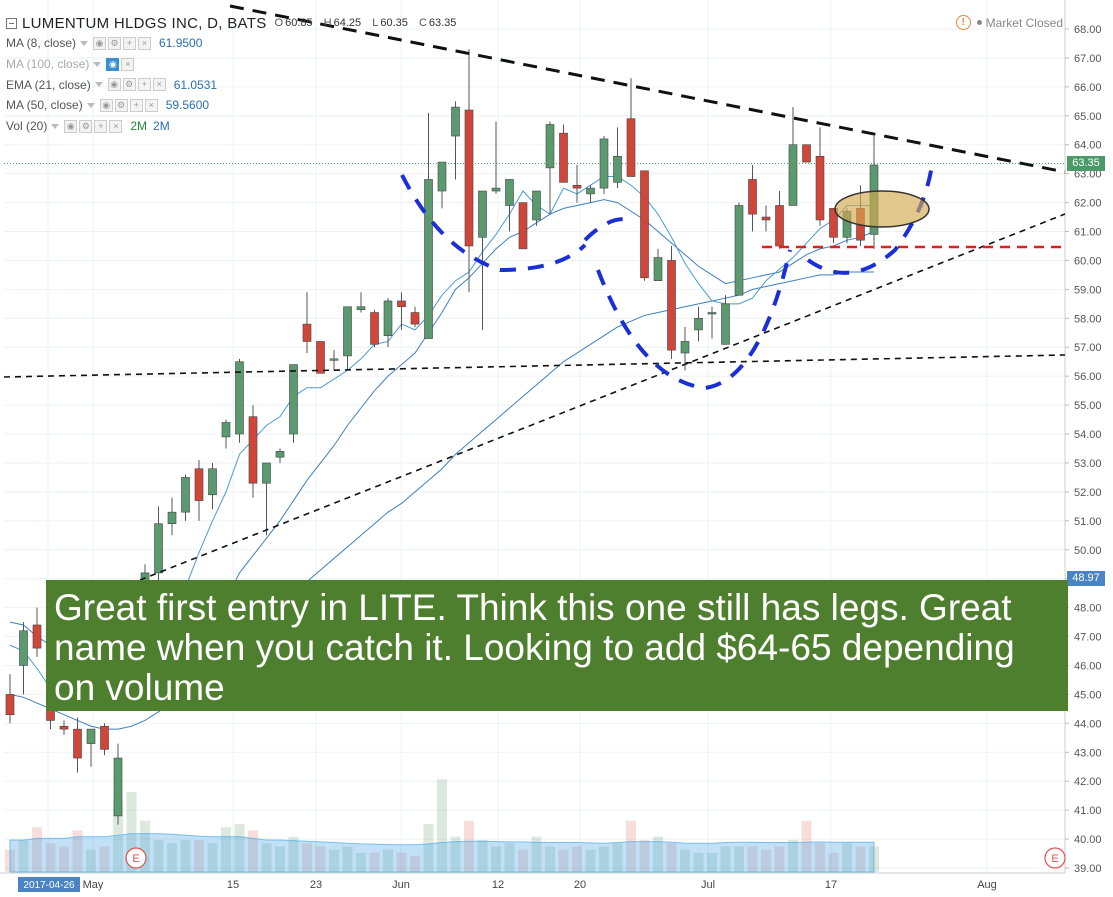  What do you see at coordinates (1088, 88) in the screenshot?
I see `price-tick-label: 66.00` at bounding box center [1088, 88].